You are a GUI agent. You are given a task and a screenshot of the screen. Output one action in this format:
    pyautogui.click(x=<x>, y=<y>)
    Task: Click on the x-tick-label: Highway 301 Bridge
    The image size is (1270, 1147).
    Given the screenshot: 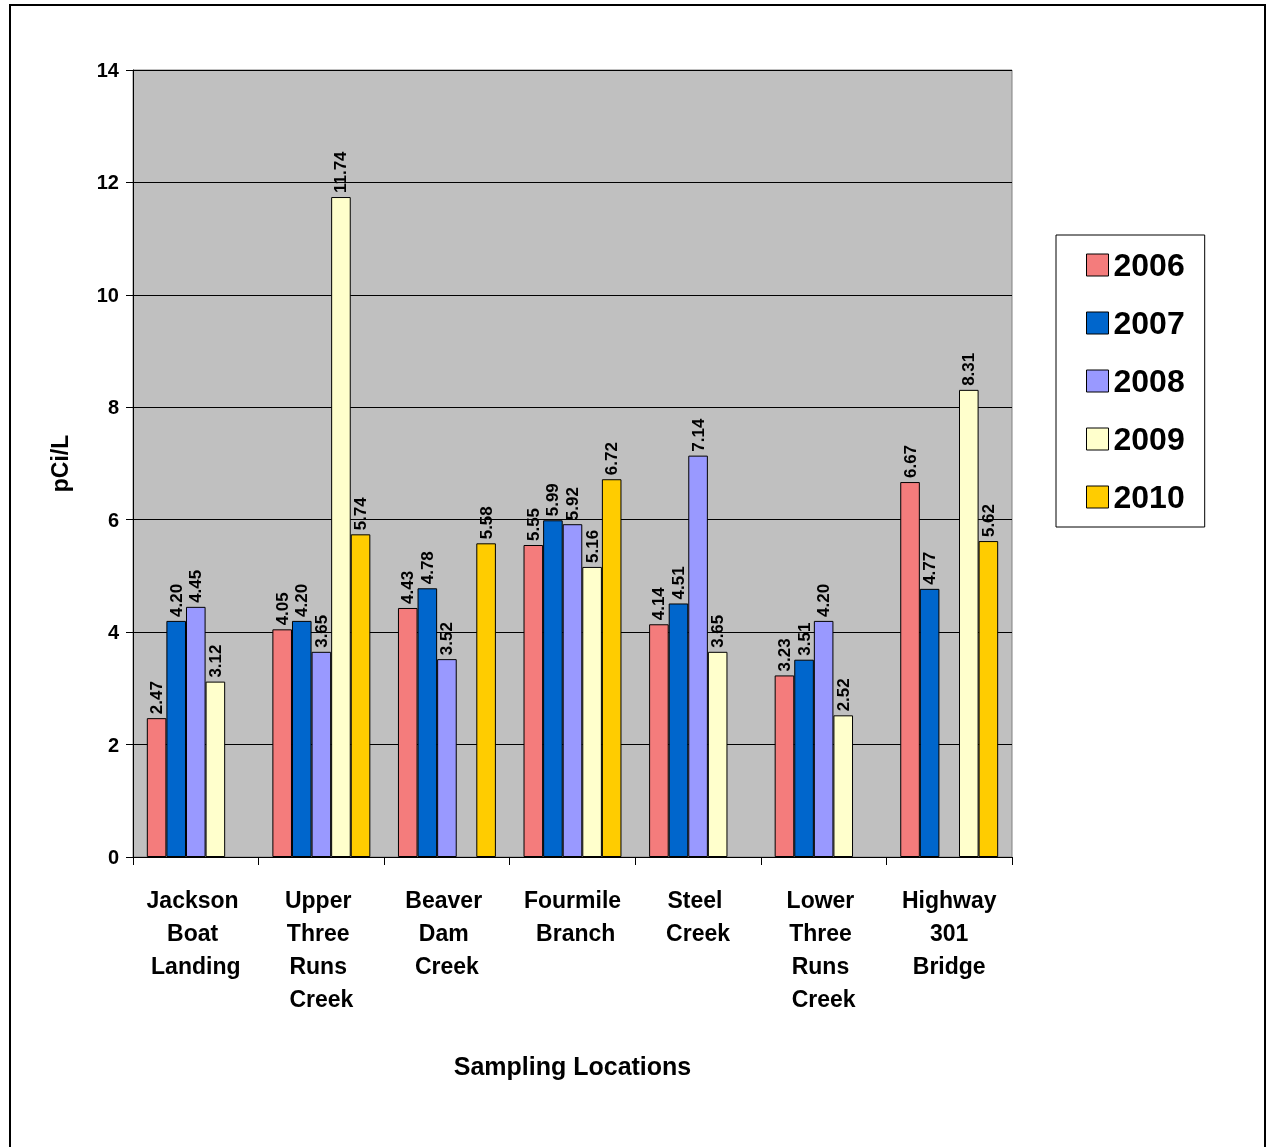 What is the action you would take?
    pyautogui.click(x=949, y=932)
    